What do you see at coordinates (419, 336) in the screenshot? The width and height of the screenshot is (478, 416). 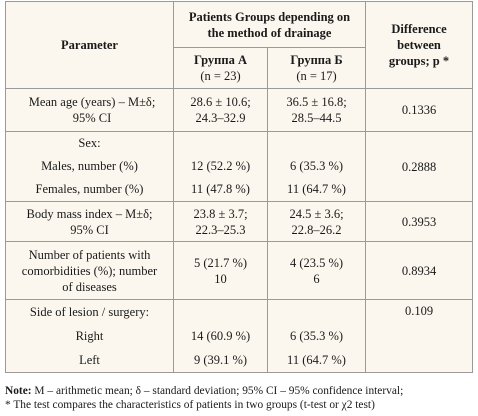 I see `side-p-value: 0.109` at bounding box center [419, 336].